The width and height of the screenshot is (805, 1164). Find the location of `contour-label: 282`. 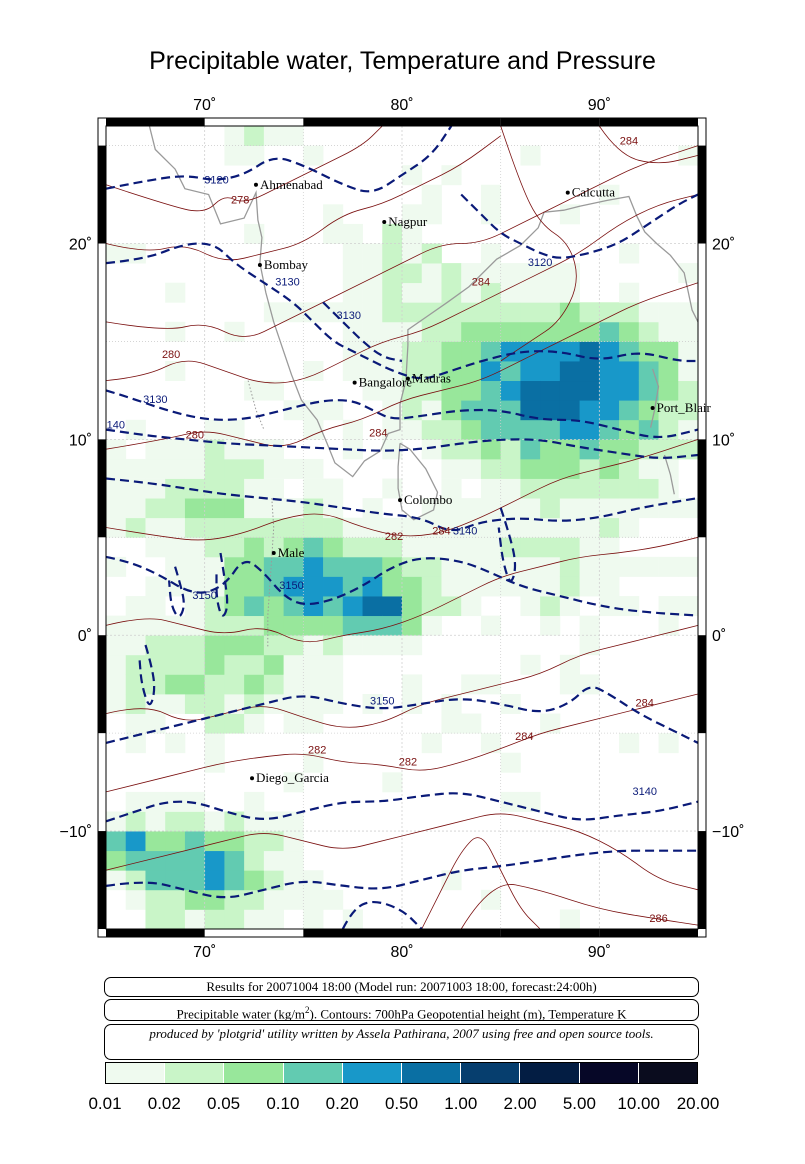

contour-label: 282 is located at coordinates (394, 537).